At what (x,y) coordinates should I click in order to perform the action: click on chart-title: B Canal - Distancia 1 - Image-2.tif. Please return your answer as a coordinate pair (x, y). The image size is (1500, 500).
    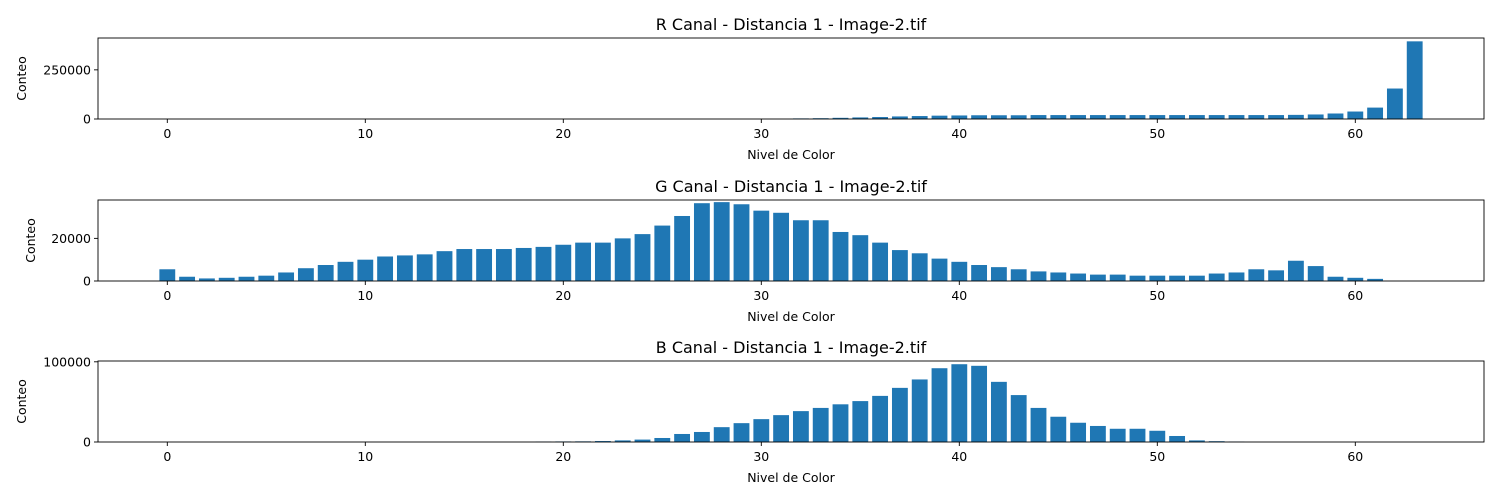
    Looking at the image, I should click on (791, 347).